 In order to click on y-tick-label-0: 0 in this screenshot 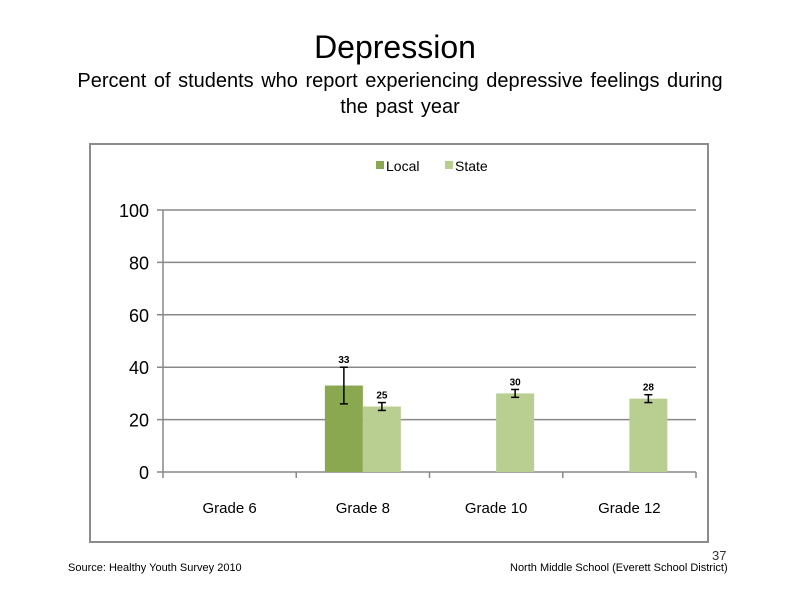, I will do `click(144, 473)`.